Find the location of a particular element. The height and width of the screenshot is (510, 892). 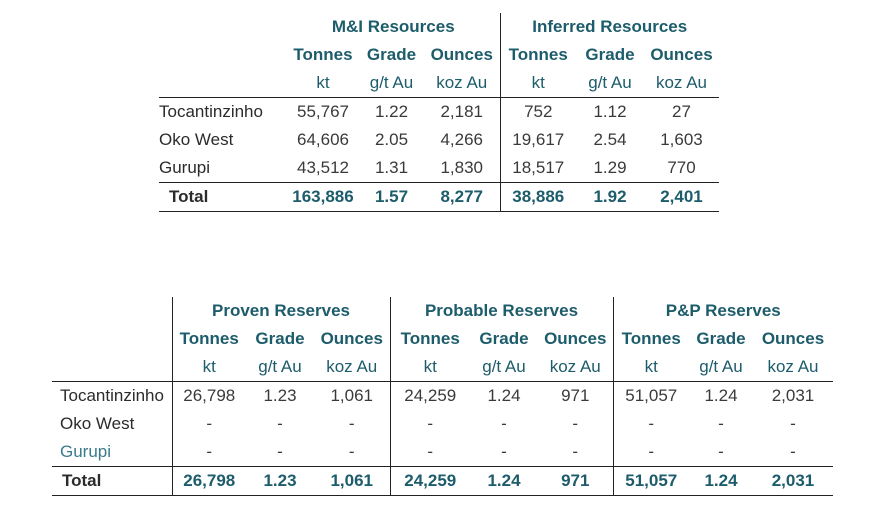

cell: 27 is located at coordinates (681, 111).